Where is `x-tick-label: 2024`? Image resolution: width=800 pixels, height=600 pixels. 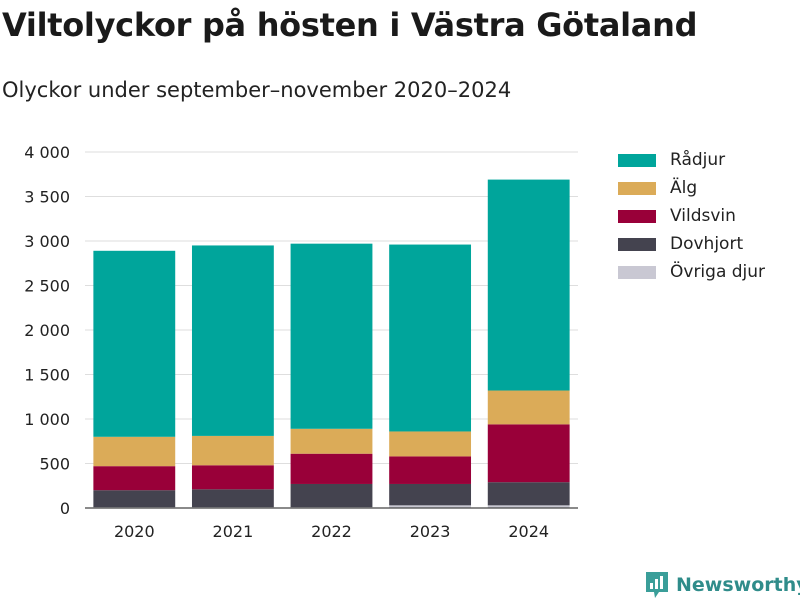 x-tick-label: 2024 is located at coordinates (528, 531).